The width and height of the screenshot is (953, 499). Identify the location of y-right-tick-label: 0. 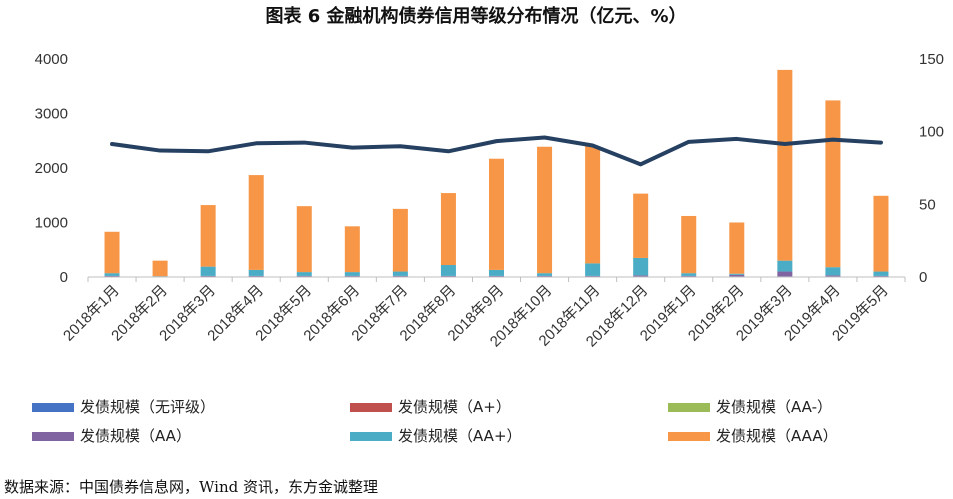
(923, 277).